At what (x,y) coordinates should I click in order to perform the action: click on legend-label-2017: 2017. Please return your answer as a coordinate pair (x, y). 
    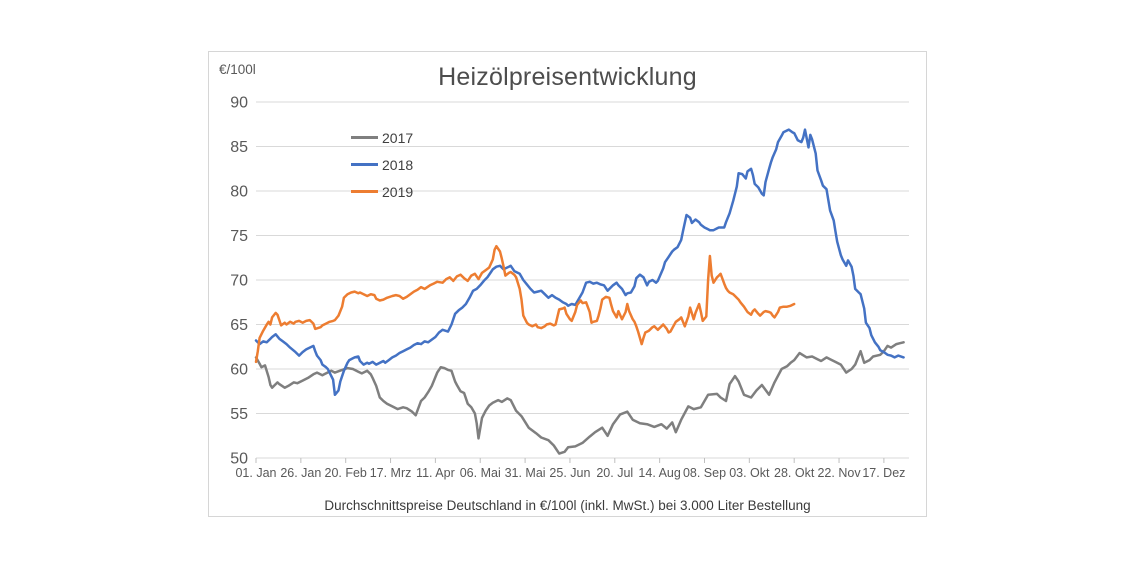
    Looking at the image, I should click on (398, 137).